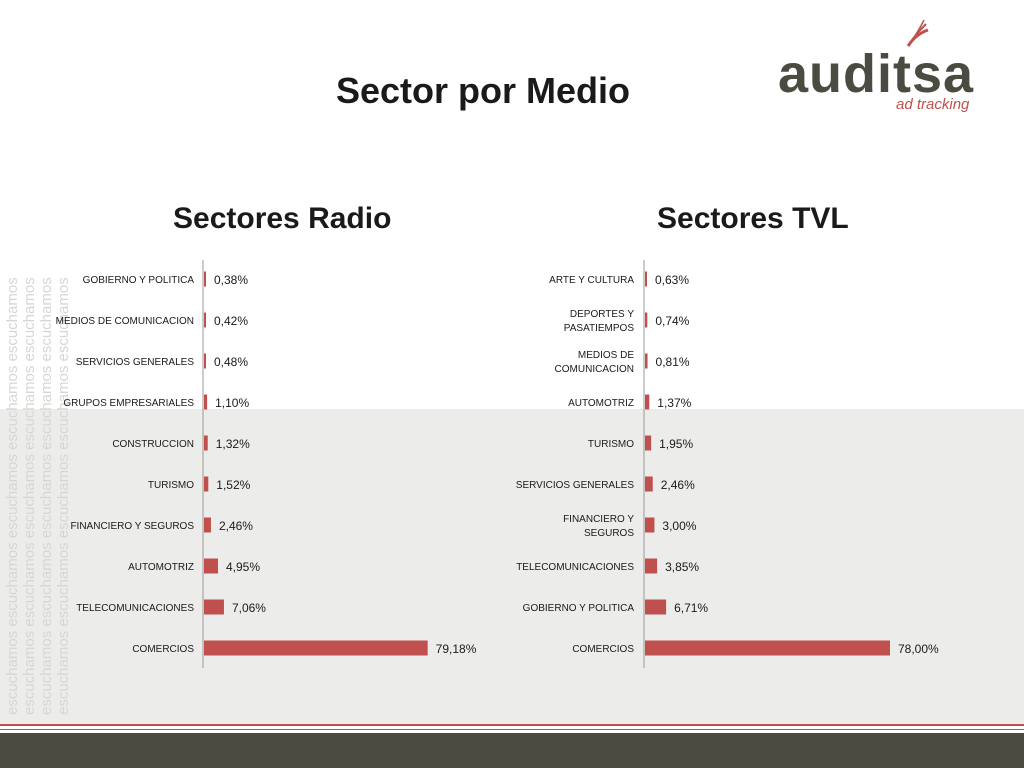  What do you see at coordinates (678, 485) in the screenshot?
I see `tvl-value-label: 2,46%` at bounding box center [678, 485].